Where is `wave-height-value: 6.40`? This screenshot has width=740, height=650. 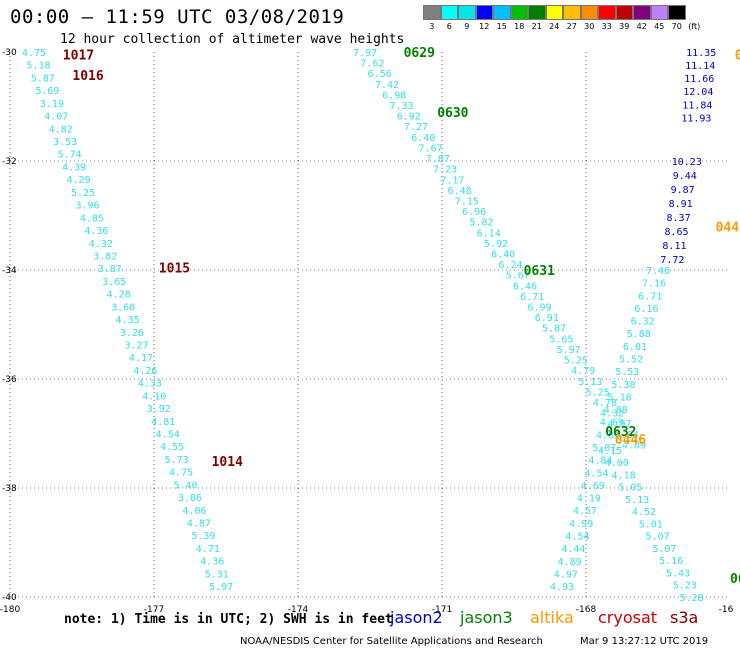 wave-height-value: 6.40 is located at coordinates (423, 138).